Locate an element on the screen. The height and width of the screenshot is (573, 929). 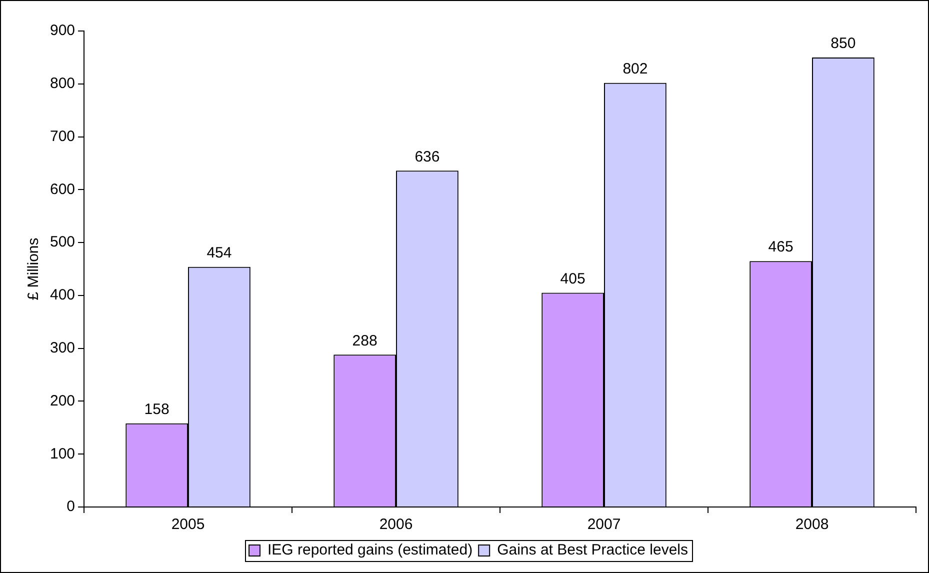
x-tick-label: 2006 is located at coordinates (396, 525).